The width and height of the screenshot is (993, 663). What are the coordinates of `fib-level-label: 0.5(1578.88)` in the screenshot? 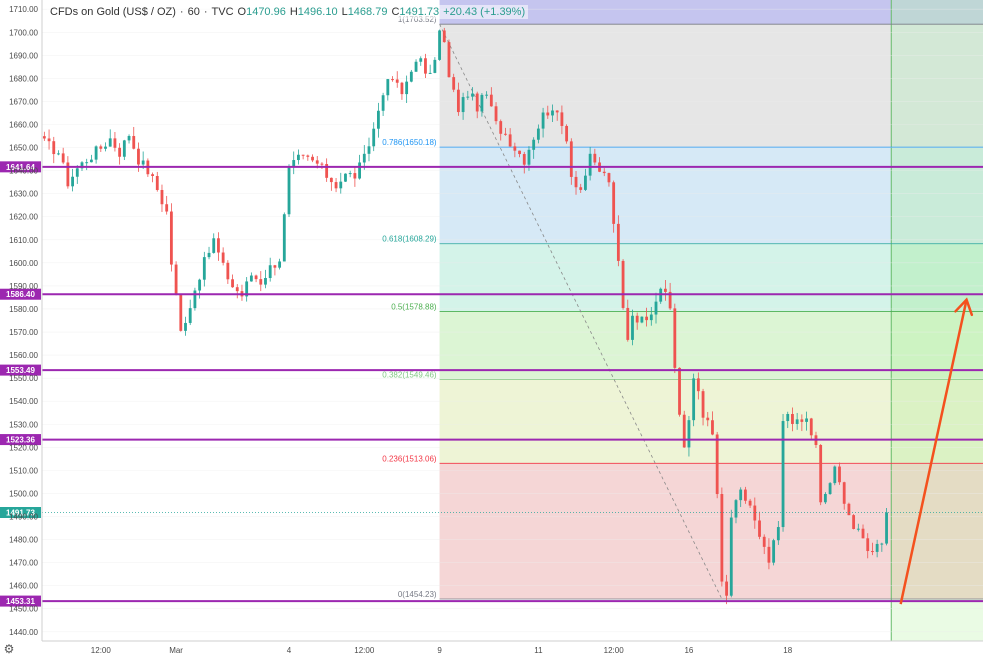 It's located at (414, 307).